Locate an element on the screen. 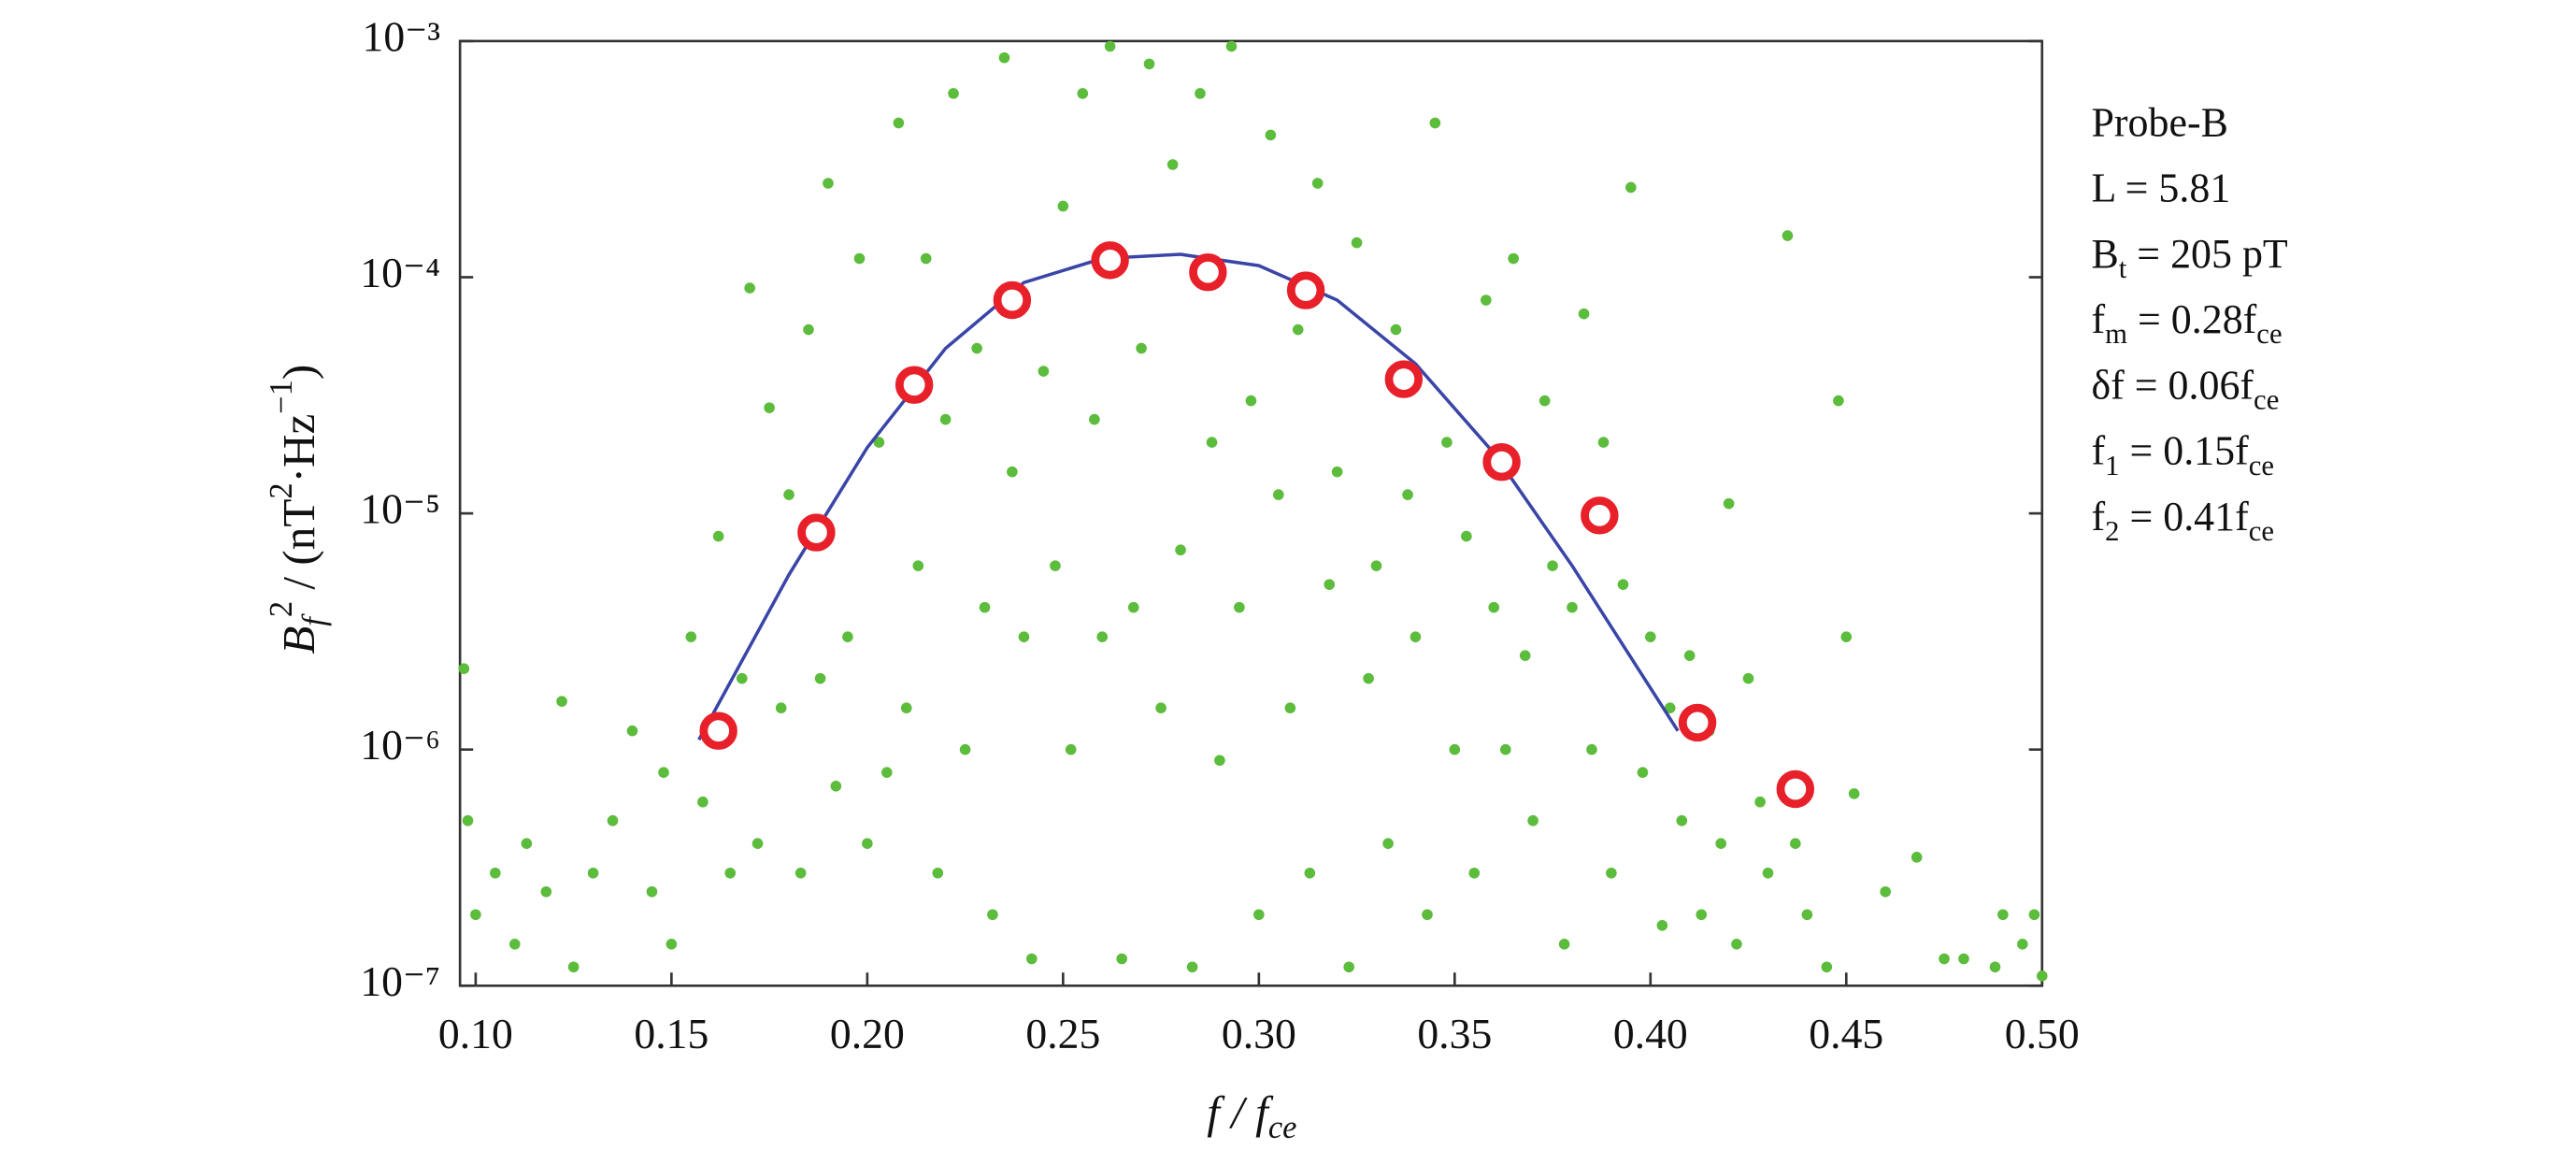 The height and width of the screenshot is (1150, 2576). annotation: f2 = 0.41fce is located at coordinates (2182, 520).